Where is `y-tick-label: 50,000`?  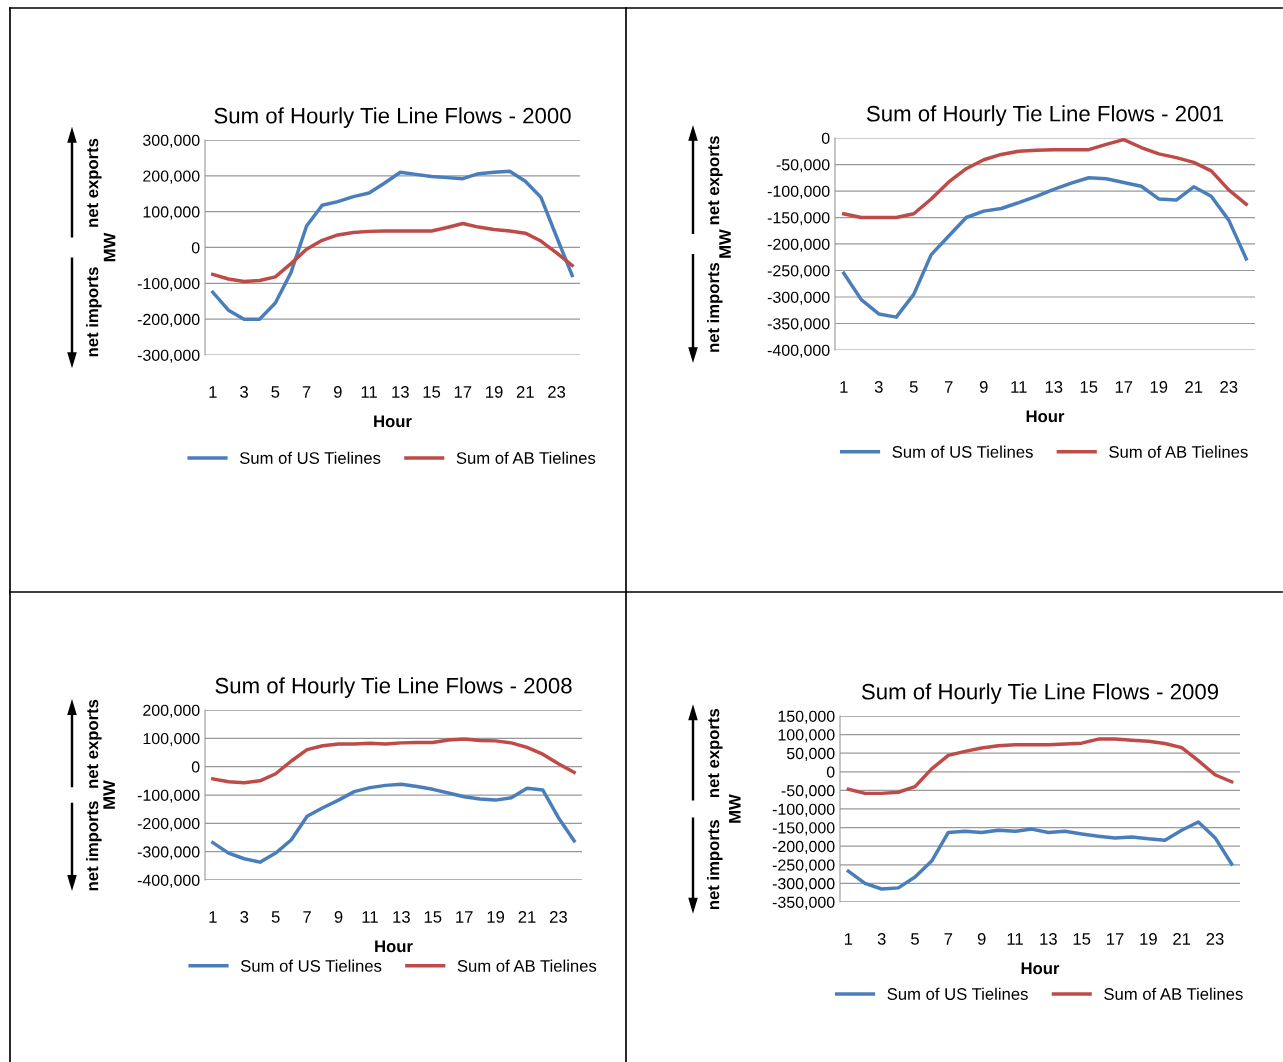 y-tick-label: 50,000 is located at coordinates (810, 754).